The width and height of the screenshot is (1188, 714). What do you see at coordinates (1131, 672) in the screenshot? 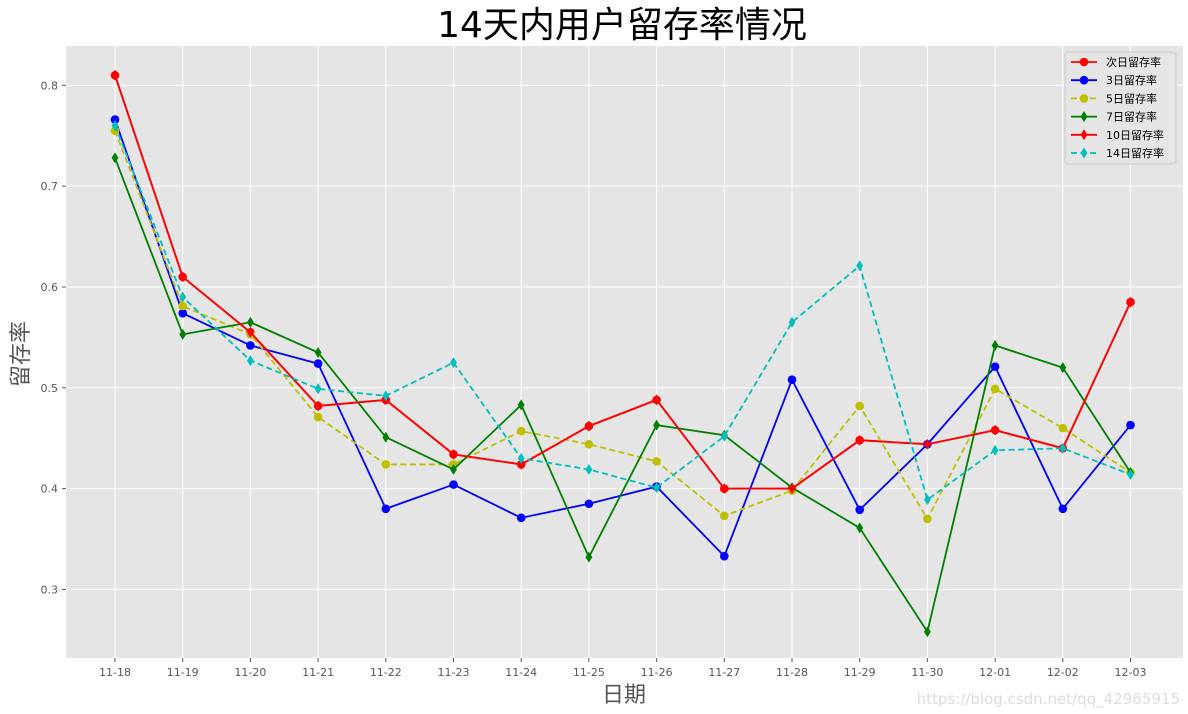
I see `x-tick-label: 12-03` at bounding box center [1131, 672].